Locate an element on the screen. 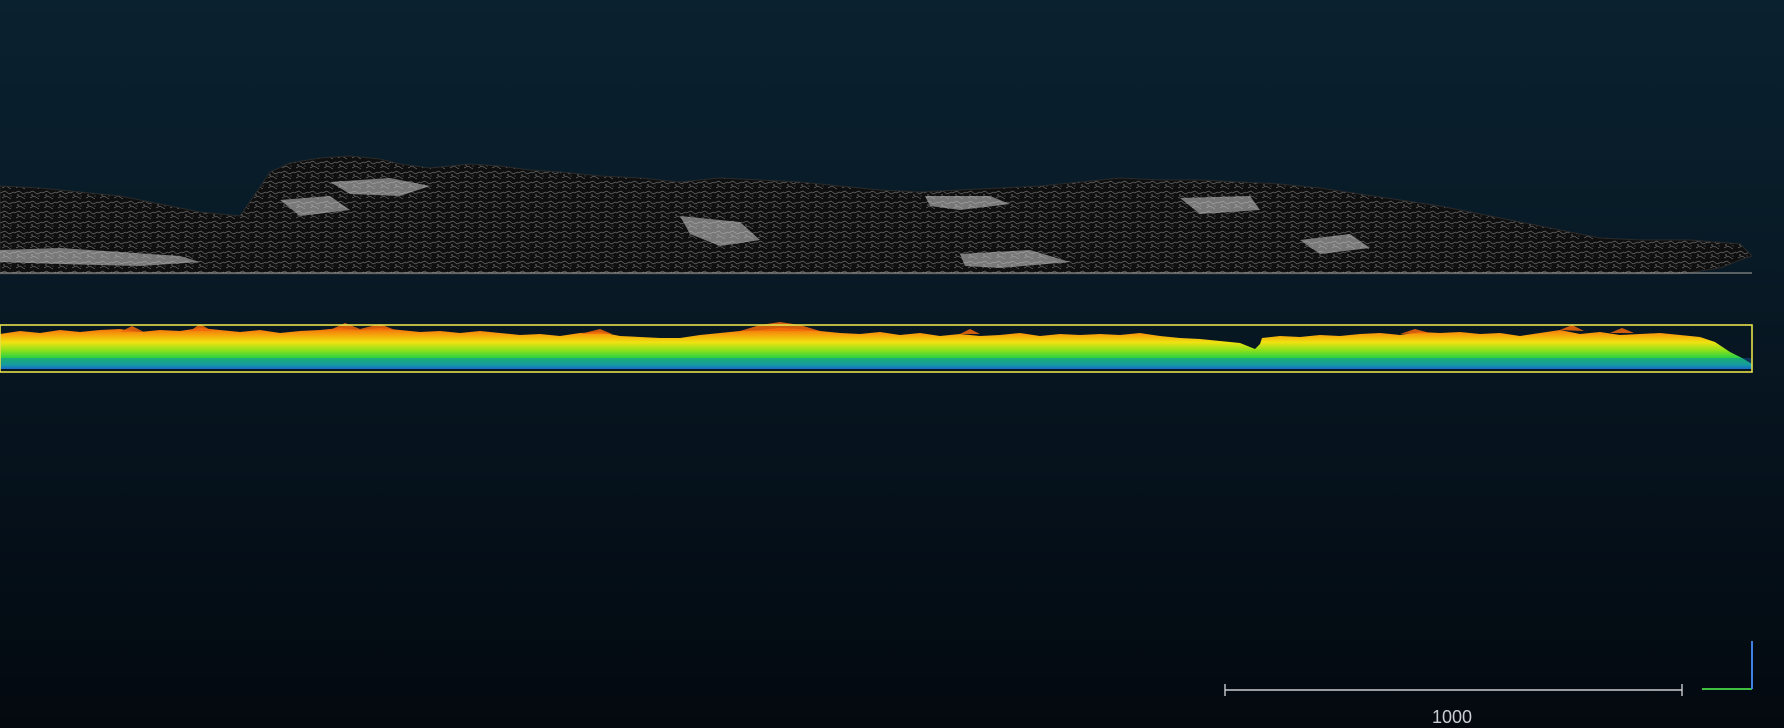 The image size is (1784, 728). elevation-cloud-body is located at coordinates (876, 348).